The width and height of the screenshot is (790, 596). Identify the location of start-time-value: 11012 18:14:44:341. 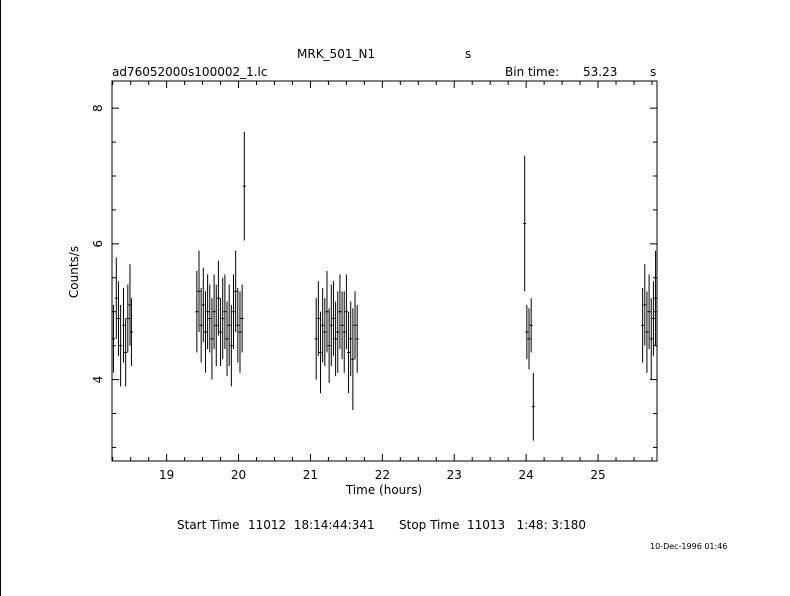
(311, 525).